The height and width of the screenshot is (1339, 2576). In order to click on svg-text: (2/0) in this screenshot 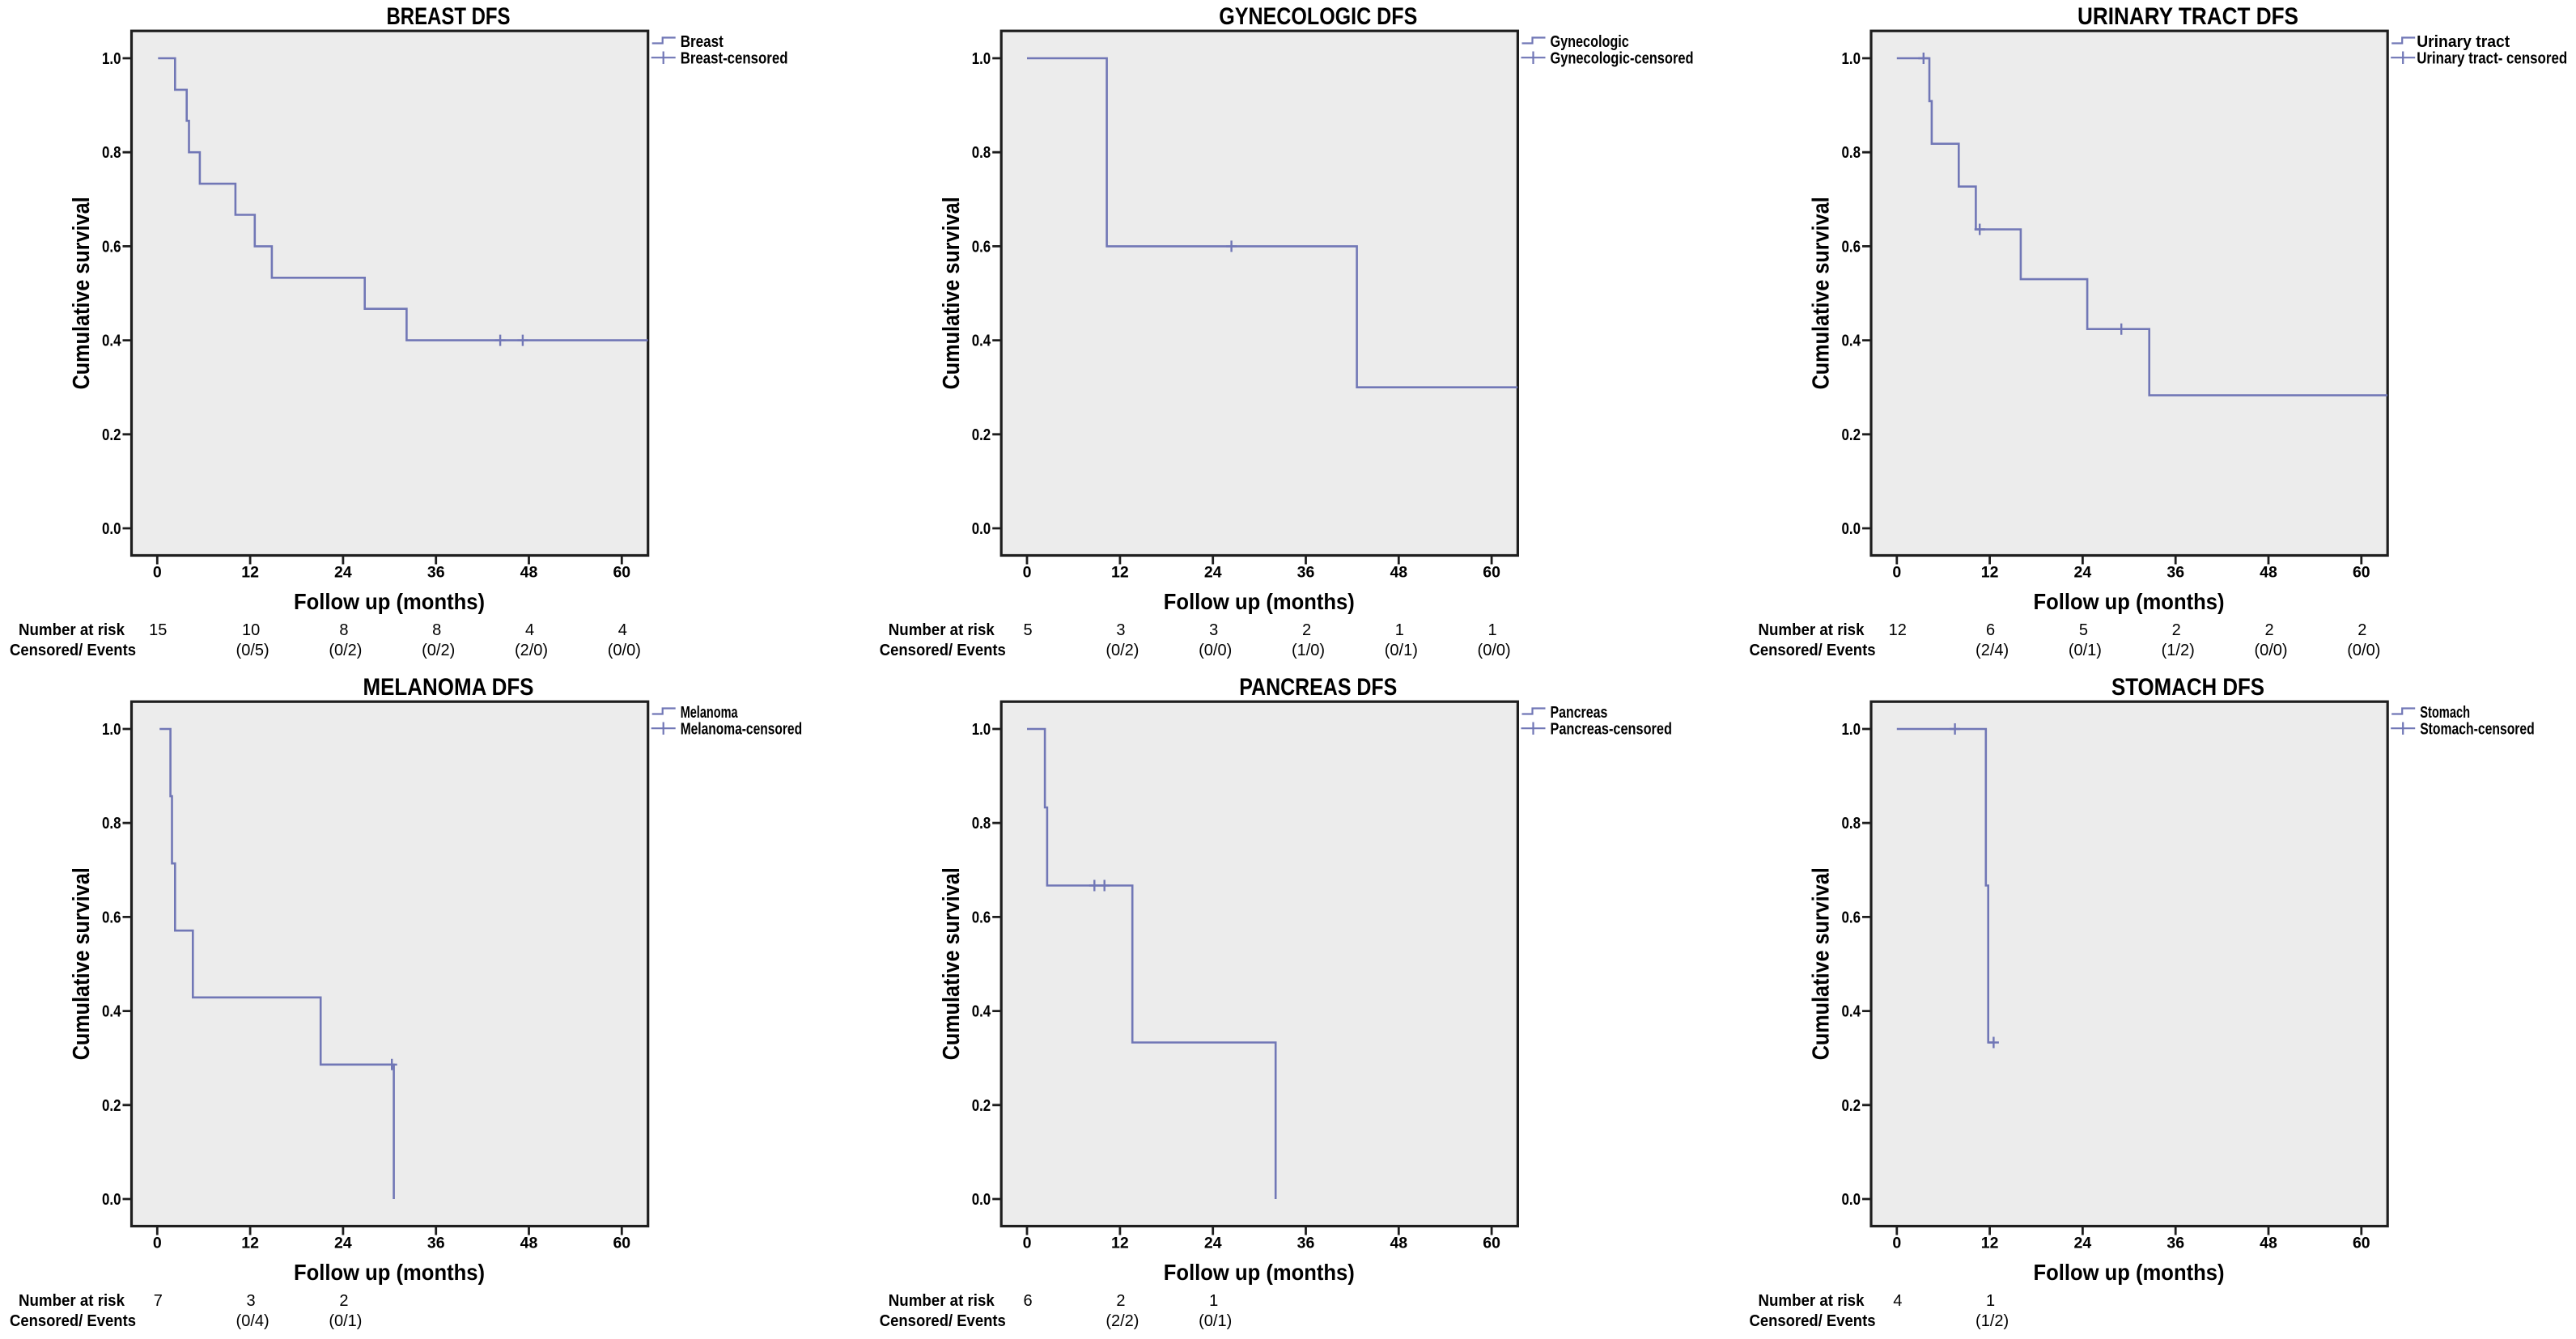, I will do `click(531, 650)`.